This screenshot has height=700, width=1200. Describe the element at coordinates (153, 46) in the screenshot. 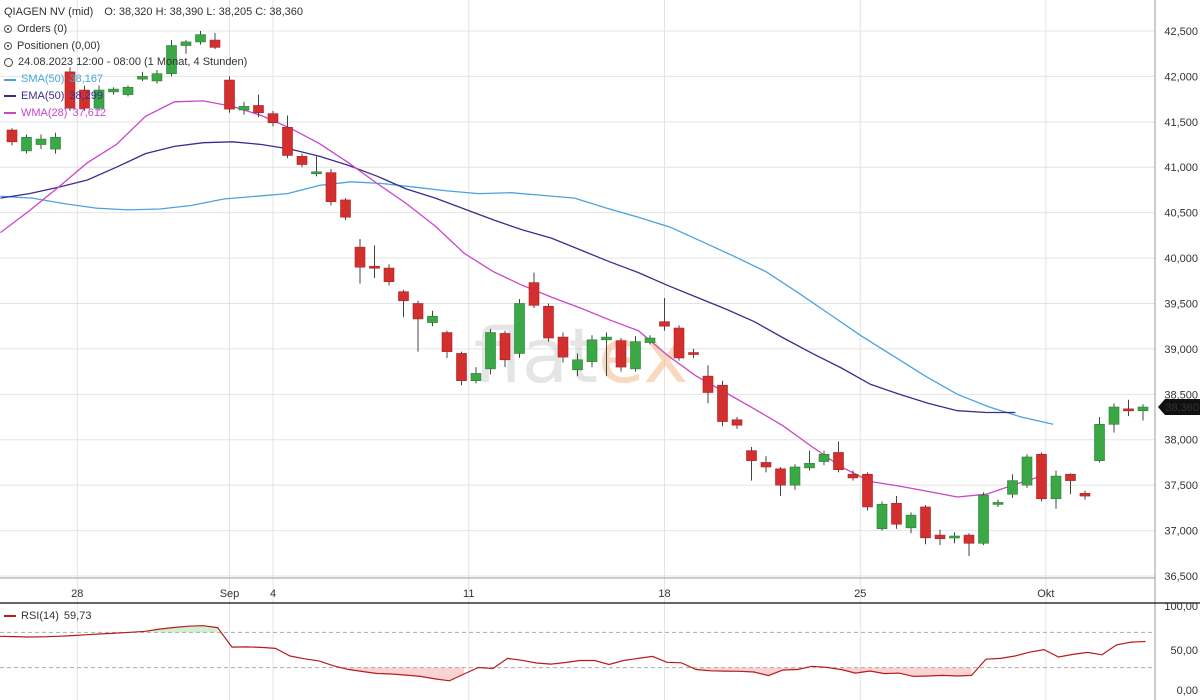

I see `positions-row: Positionen (0,00)` at that location.